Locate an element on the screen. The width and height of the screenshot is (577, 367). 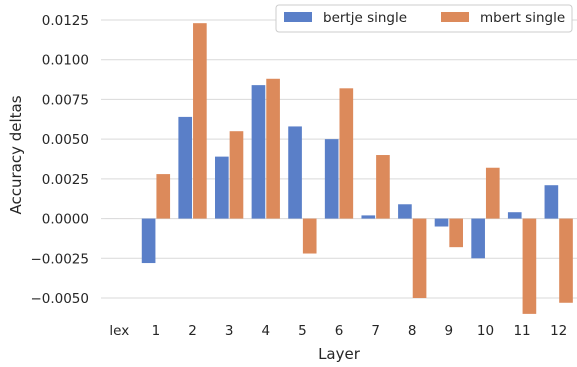
x-tick-label: lex is located at coordinates (119, 331).